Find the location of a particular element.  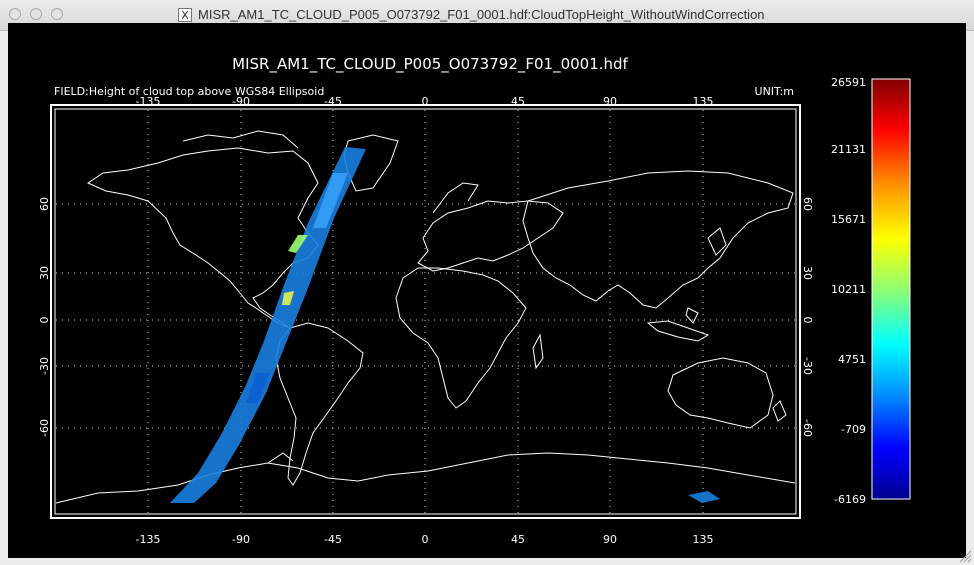

lat-ticks-left: 60 30 0 -30 -60 is located at coordinates (44, 317).